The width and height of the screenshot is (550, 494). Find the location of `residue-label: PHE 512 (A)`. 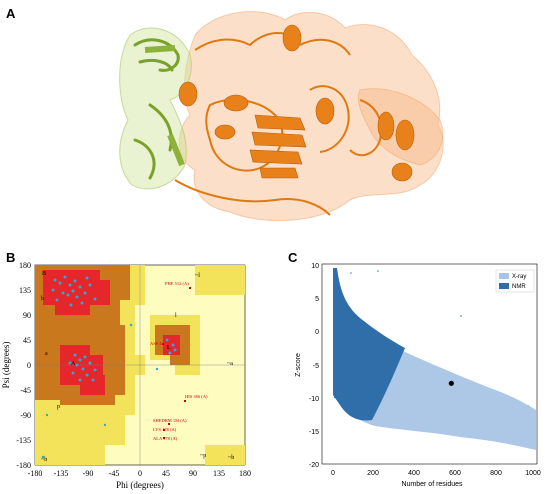

residue-label: PHE 512 (A) is located at coordinates (177, 283).